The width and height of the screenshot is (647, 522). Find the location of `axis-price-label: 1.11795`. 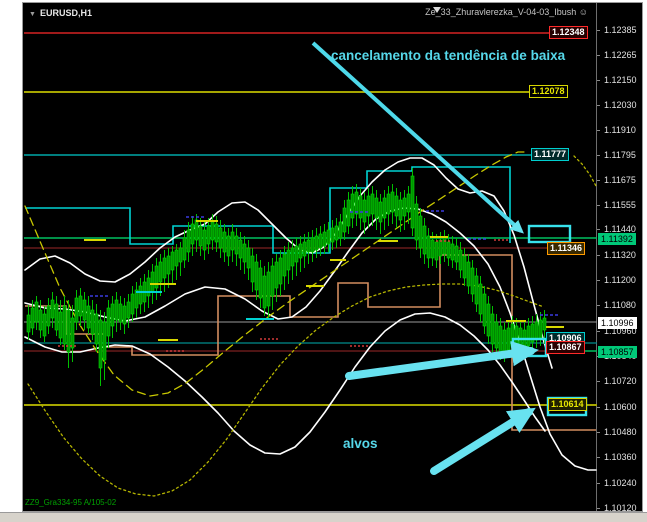

axis-price-label: 1.11795 is located at coordinates (620, 155).